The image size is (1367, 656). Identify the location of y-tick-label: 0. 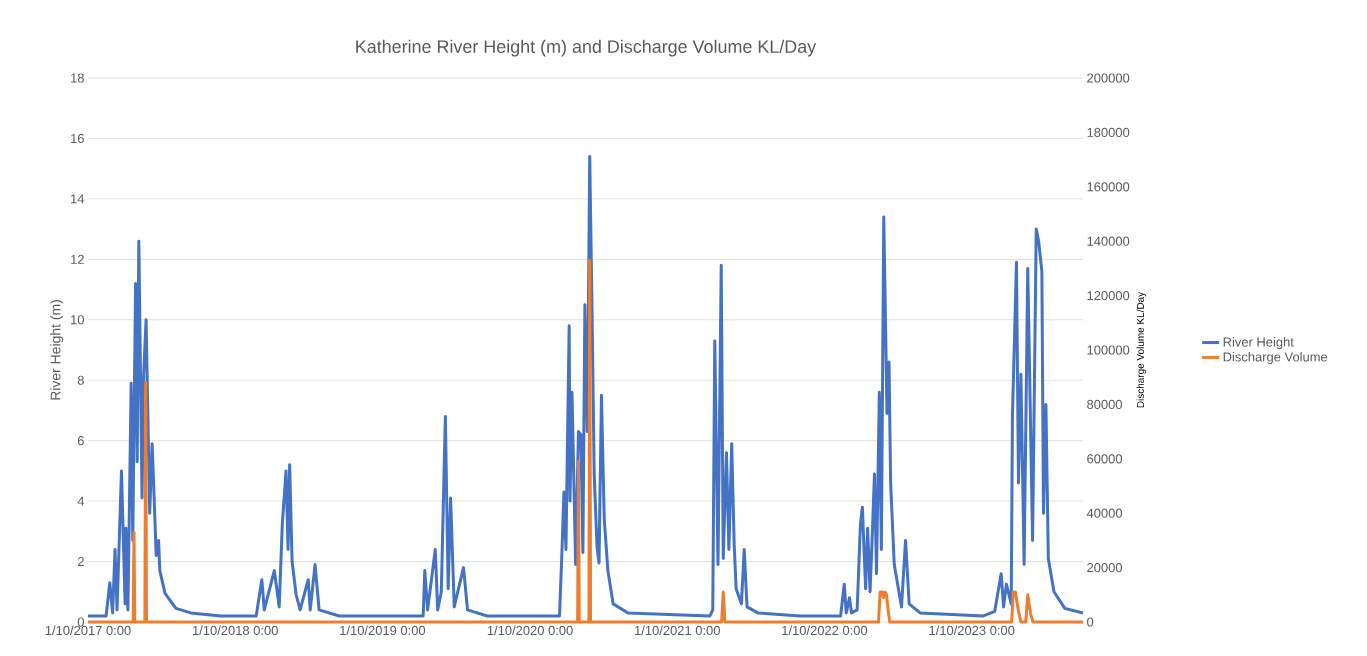
(80, 622).